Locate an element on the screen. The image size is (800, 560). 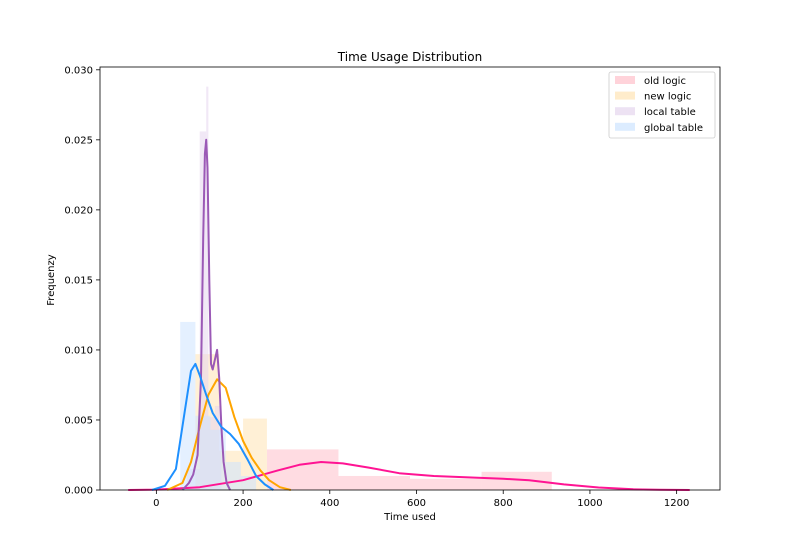
y-tick-label: 0.030 is located at coordinates (78, 70).